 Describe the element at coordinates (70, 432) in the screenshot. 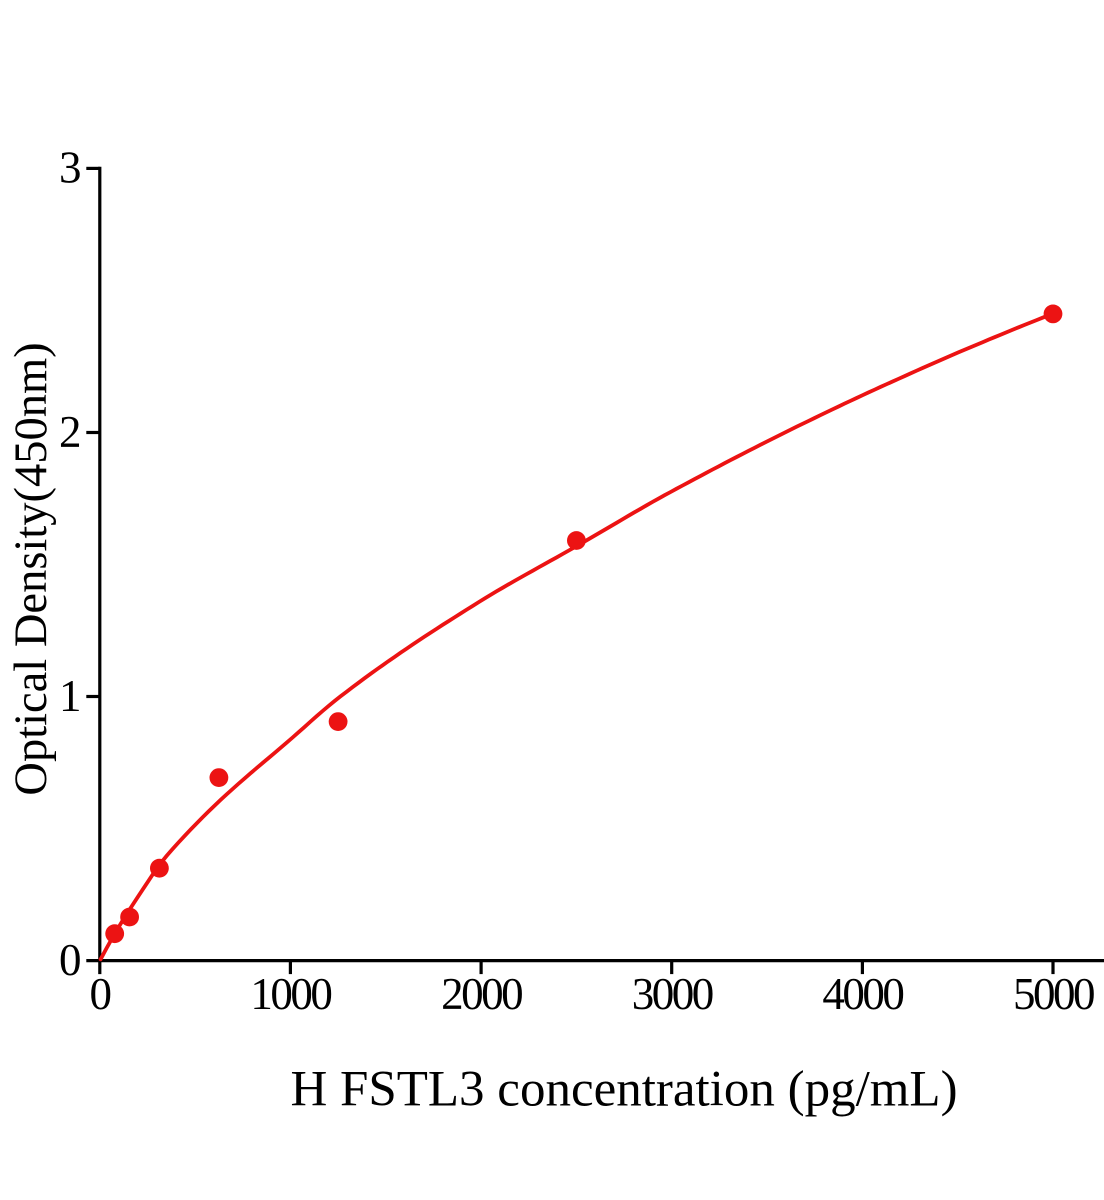

I see `svg-text: 2` at that location.